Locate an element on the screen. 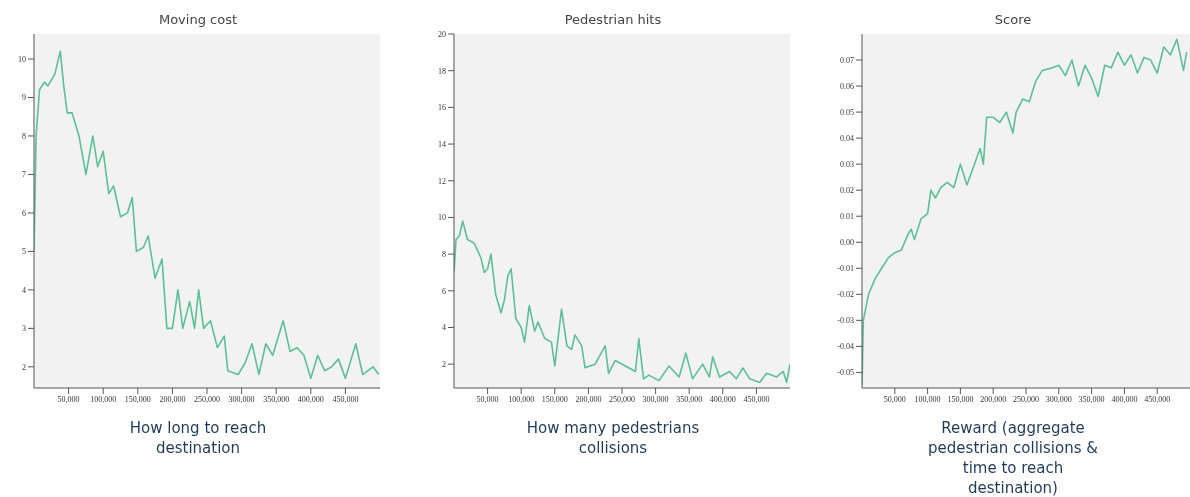  text: How many pedestrians collisions is located at coordinates (613, 438).